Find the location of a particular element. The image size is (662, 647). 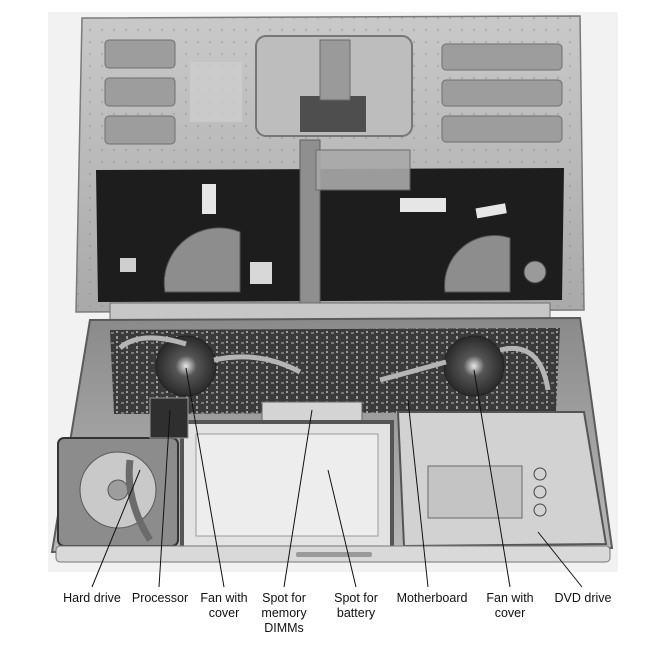

callout-fan-right: Fan with cover is located at coordinates (510, 605).